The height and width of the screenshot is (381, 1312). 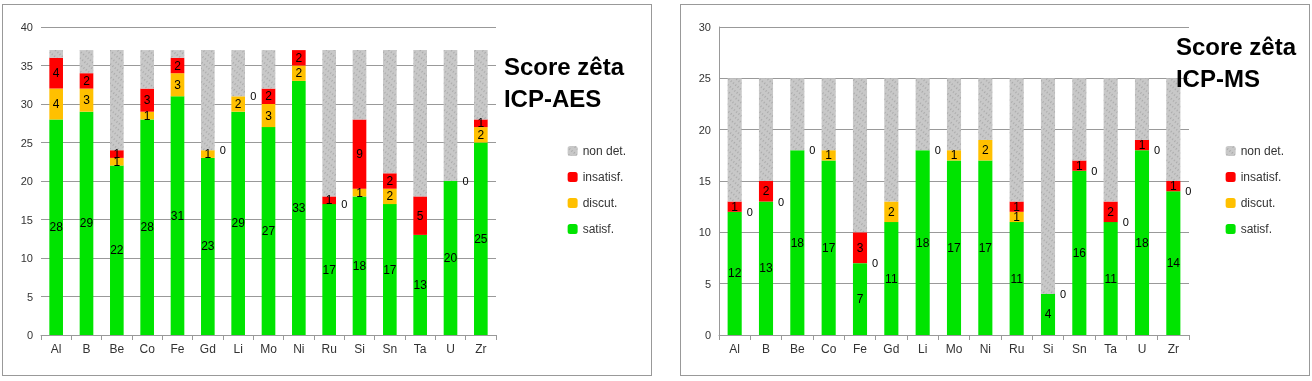 I want to click on y-tick-label: 30, so click(x=26, y=104).